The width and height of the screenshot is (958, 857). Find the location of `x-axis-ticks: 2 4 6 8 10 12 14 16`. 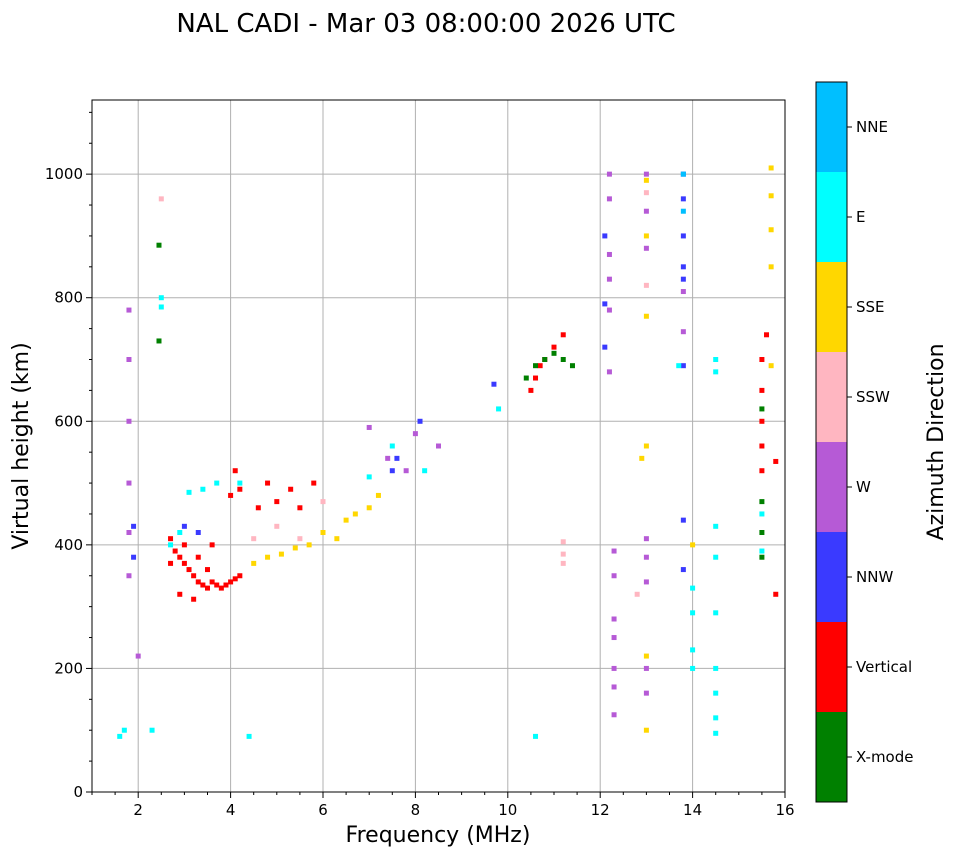

x-axis-ticks: 2 4 6 8 10 12 14 16 is located at coordinates (443, 805).